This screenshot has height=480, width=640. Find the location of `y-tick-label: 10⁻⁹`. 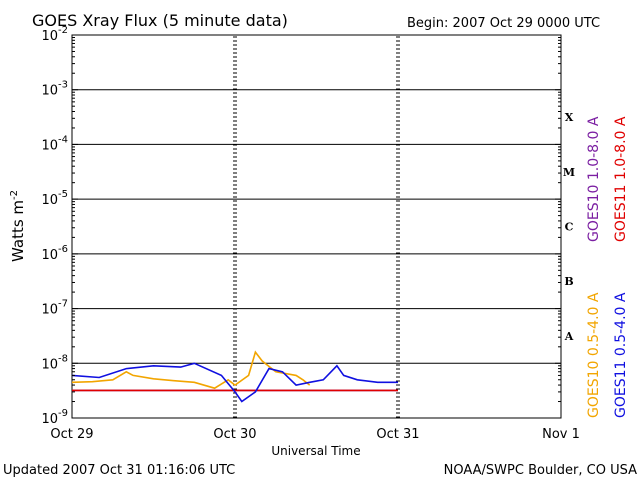

y-tick-label: 10⁻⁹ is located at coordinates (54, 417).